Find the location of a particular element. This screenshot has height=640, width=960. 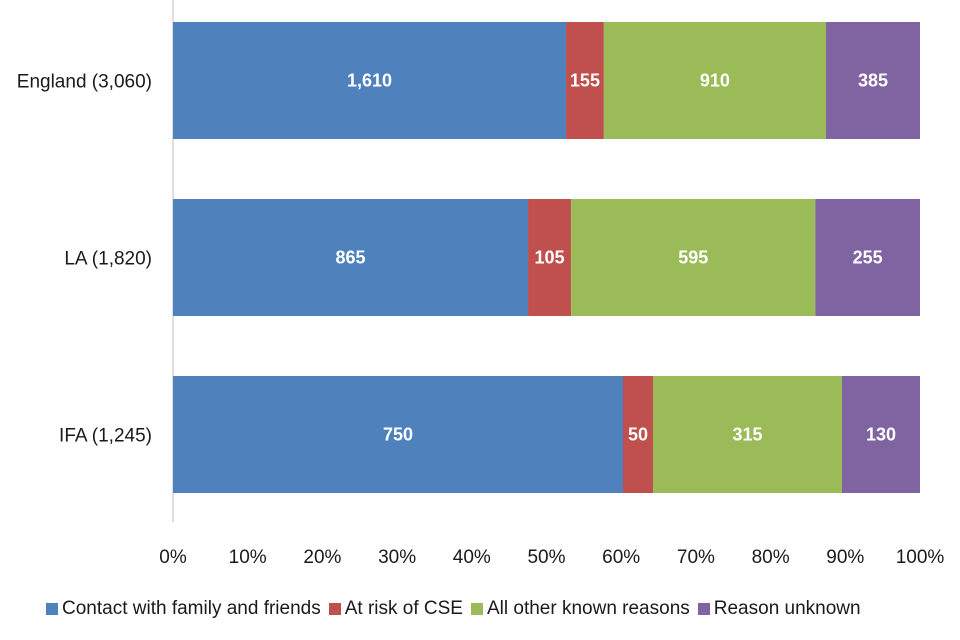

legend-item: All other known reasons is located at coordinates (580, 609).